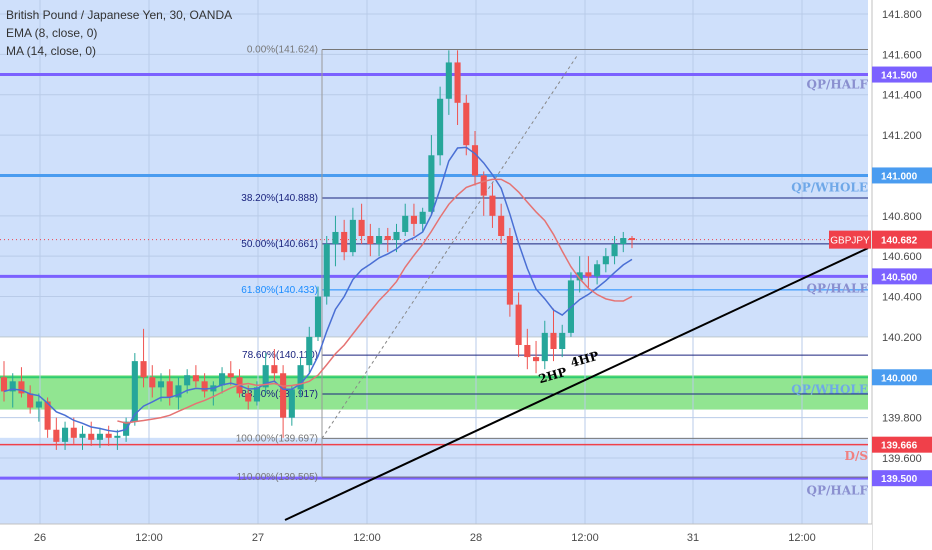 This screenshot has height=550, width=932. Describe the element at coordinates (40, 538) in the screenshot. I see `x-tick-label-0: 26` at that location.